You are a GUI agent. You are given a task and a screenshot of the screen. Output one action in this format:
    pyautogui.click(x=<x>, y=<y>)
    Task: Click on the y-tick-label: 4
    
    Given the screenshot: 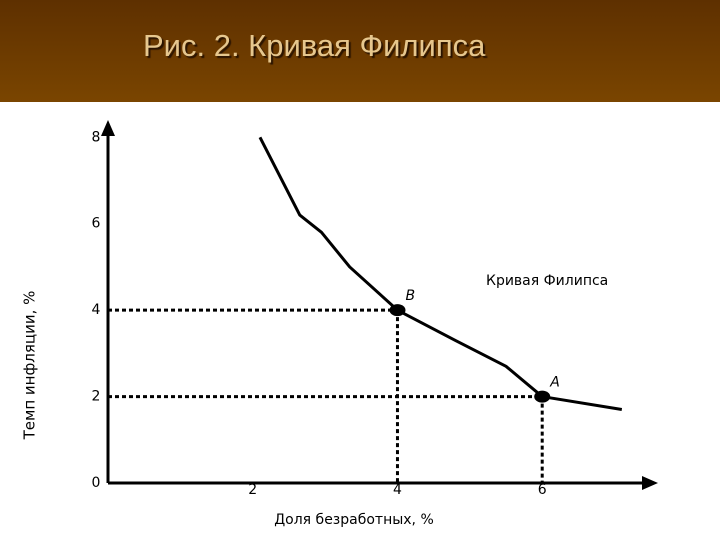 What is the action you would take?
    pyautogui.click(x=96, y=310)
    